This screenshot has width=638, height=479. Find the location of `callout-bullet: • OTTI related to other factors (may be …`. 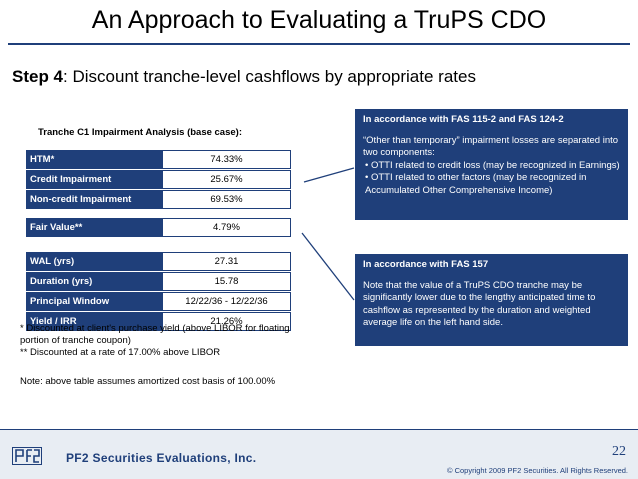

callout-bullet: • OTTI related to other factors (may be … is located at coordinates (476, 184).